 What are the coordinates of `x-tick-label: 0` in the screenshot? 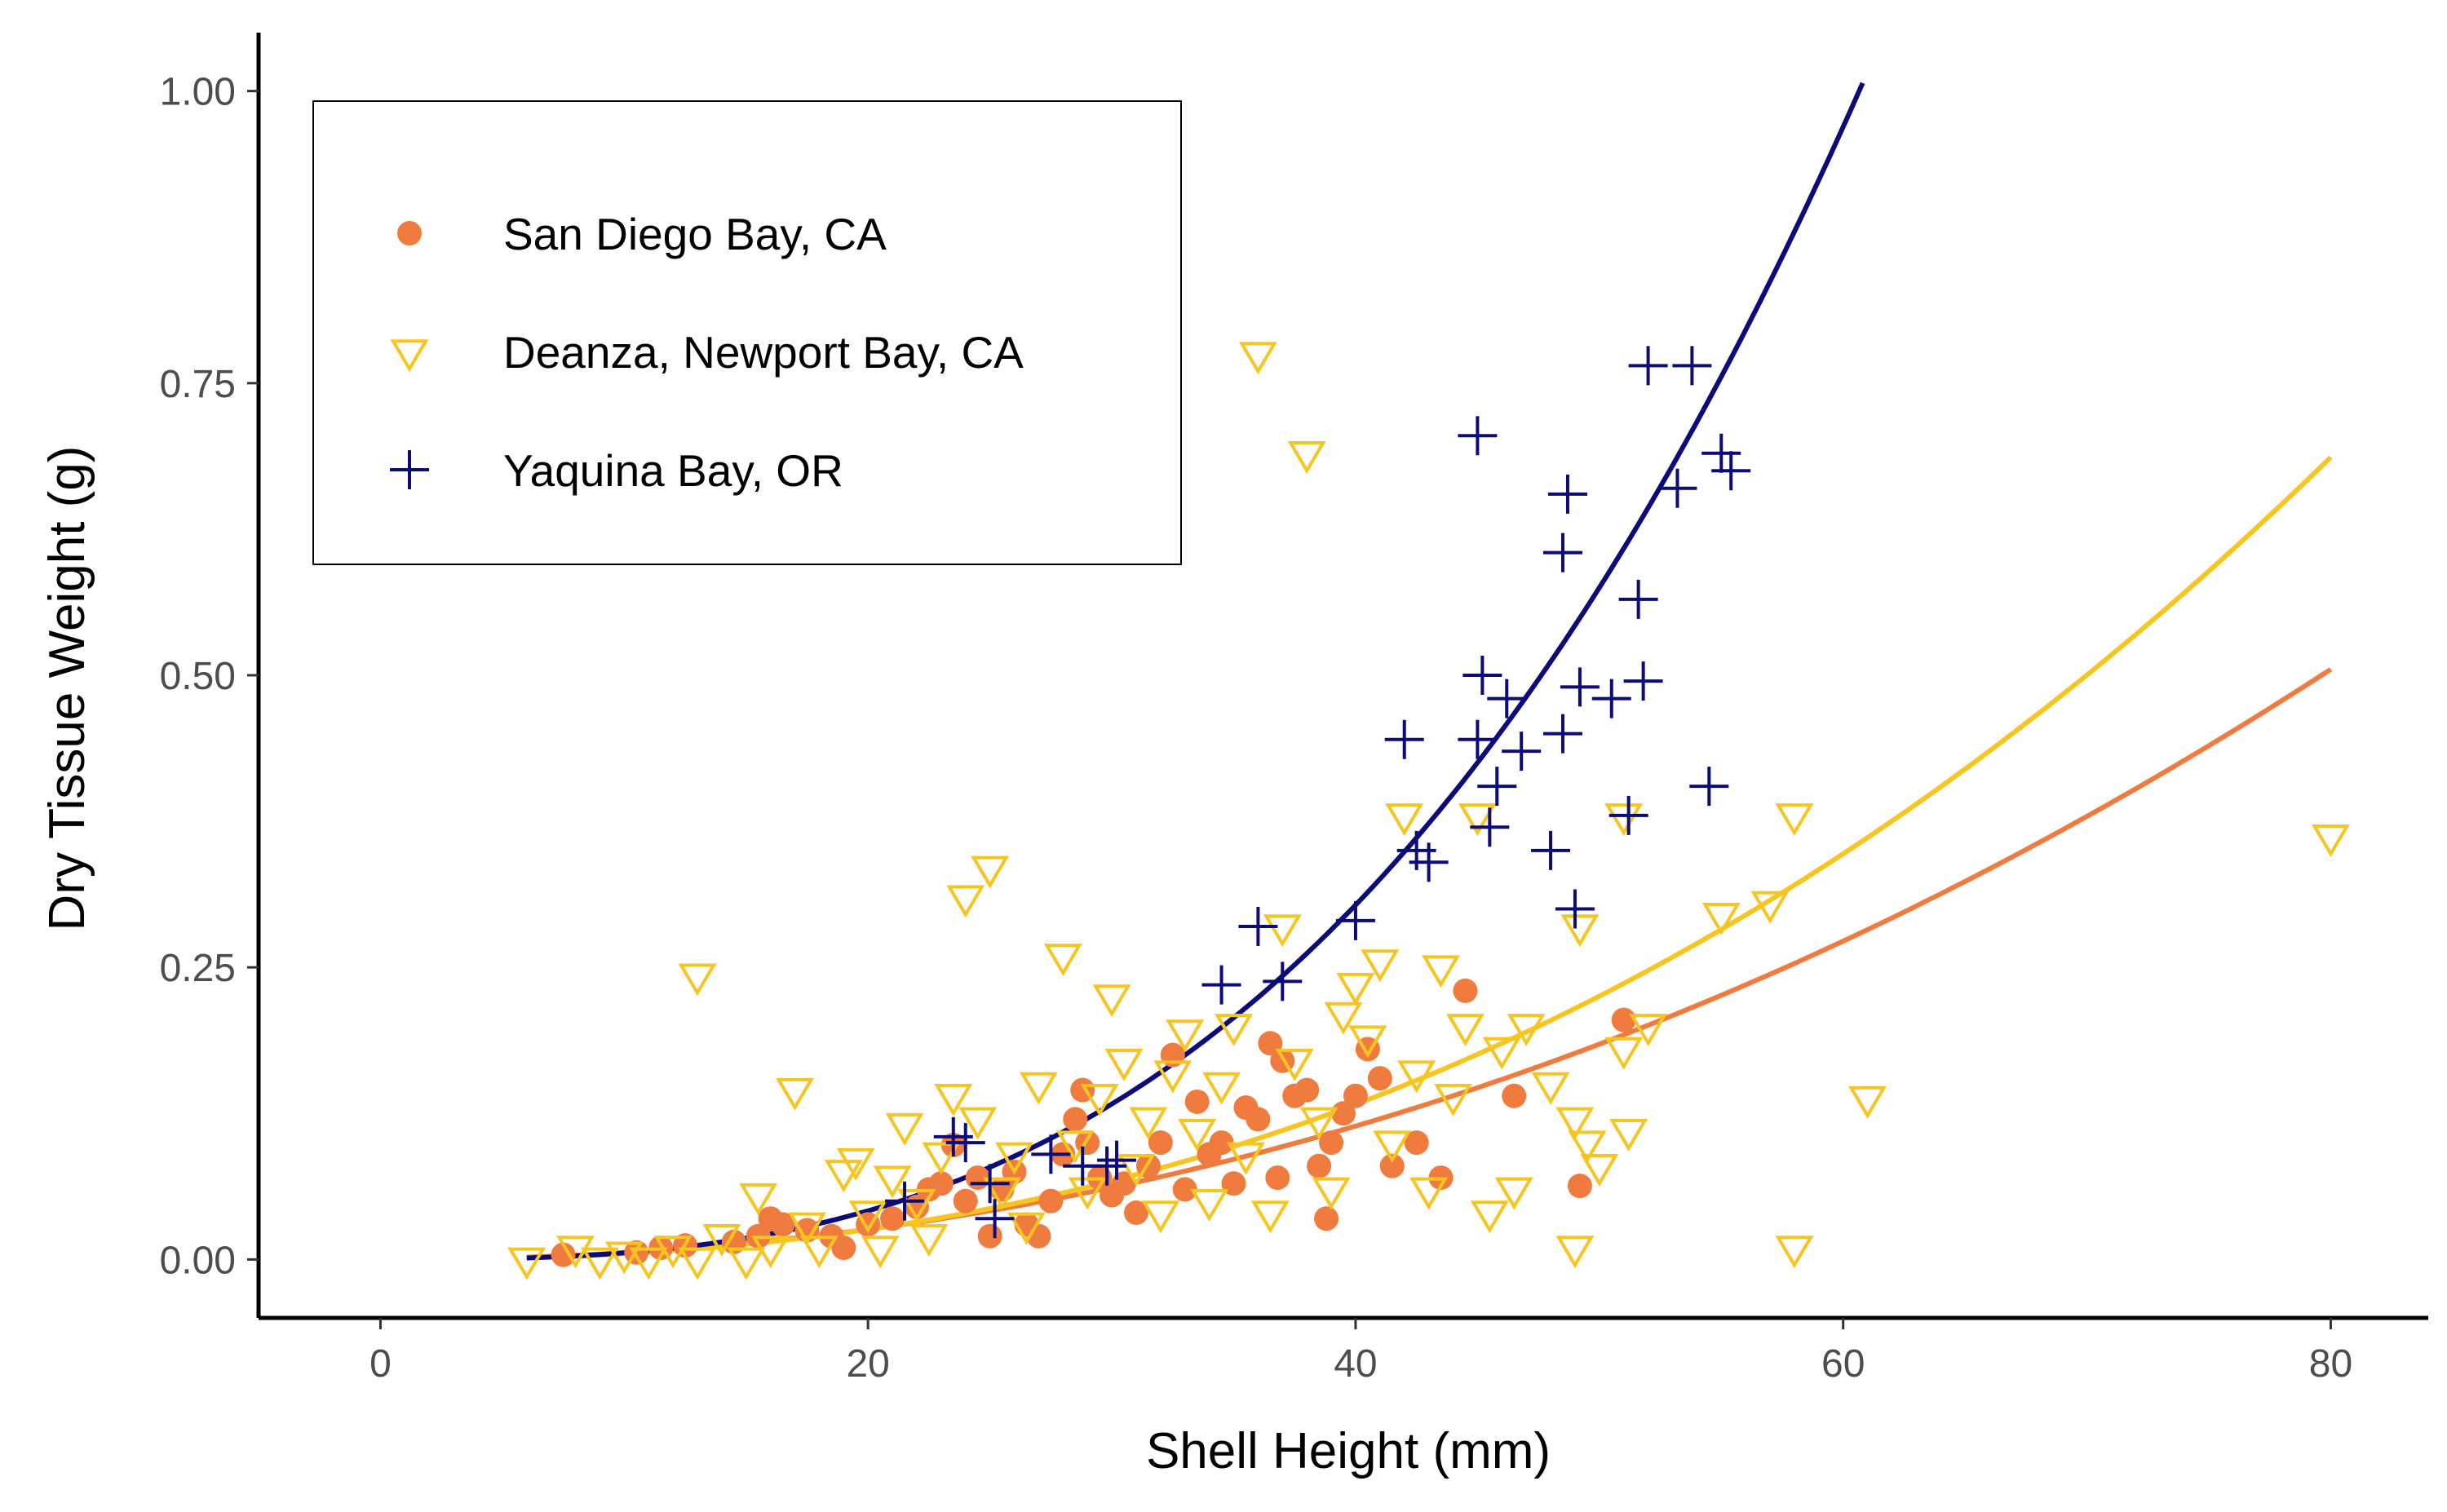 It's located at (380, 1364).